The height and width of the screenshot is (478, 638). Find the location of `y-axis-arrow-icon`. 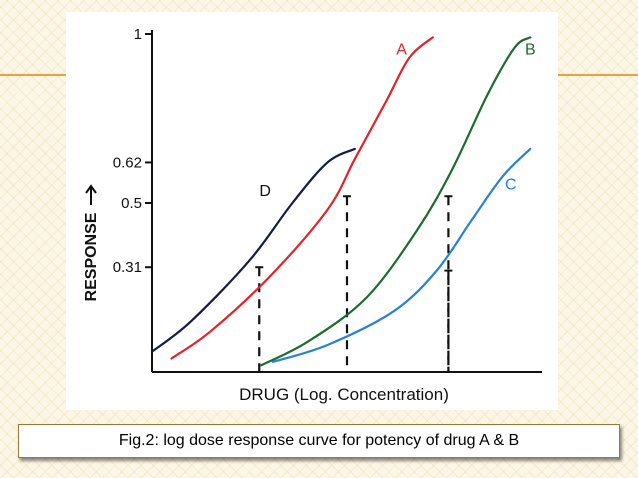

y-axis-arrow-icon is located at coordinates (91, 194).